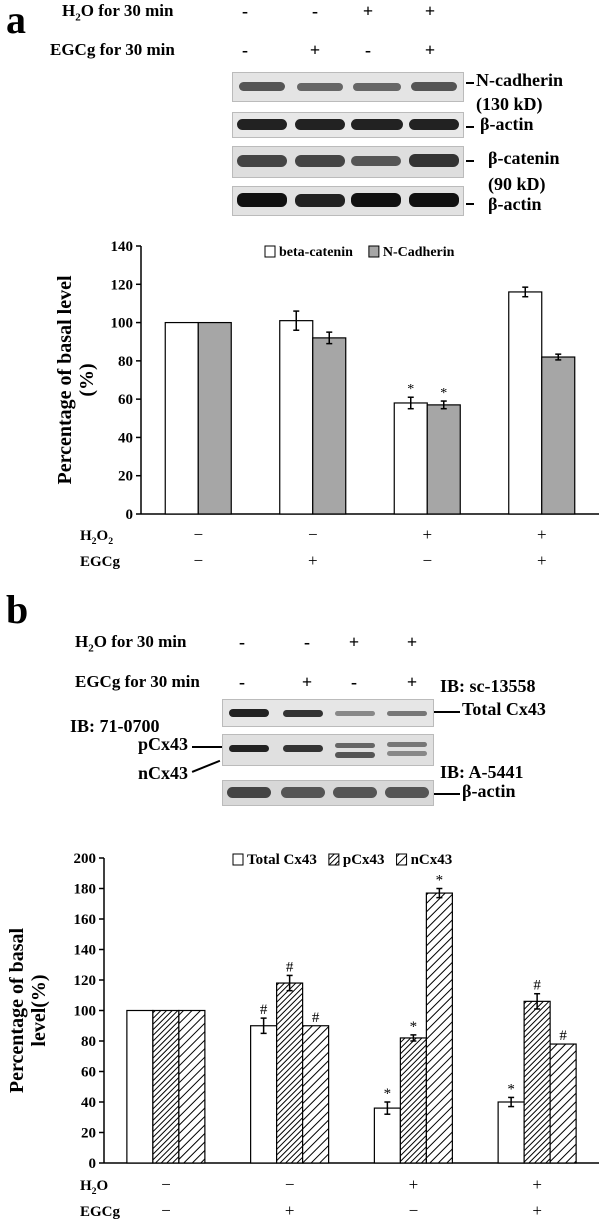 The image size is (600, 1223). Describe the element at coordinates (163, 773) in the screenshot. I see `label-ncx43: nCx43` at that location.